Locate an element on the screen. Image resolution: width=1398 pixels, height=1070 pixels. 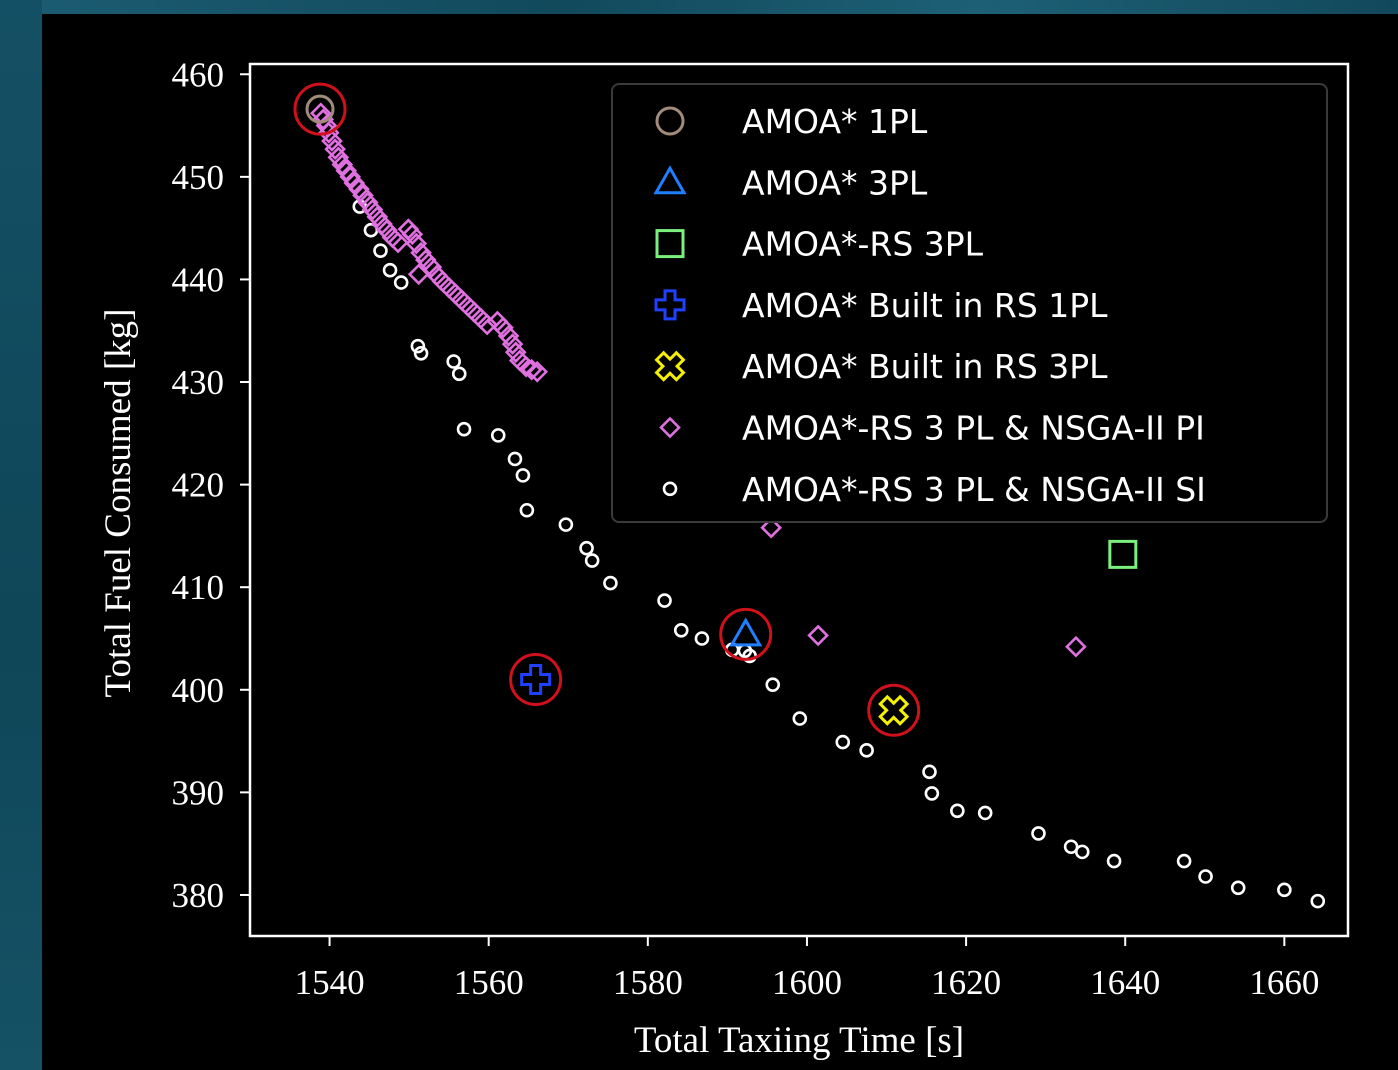
legend-label: AMOA* 1PL is located at coordinates (835, 121).